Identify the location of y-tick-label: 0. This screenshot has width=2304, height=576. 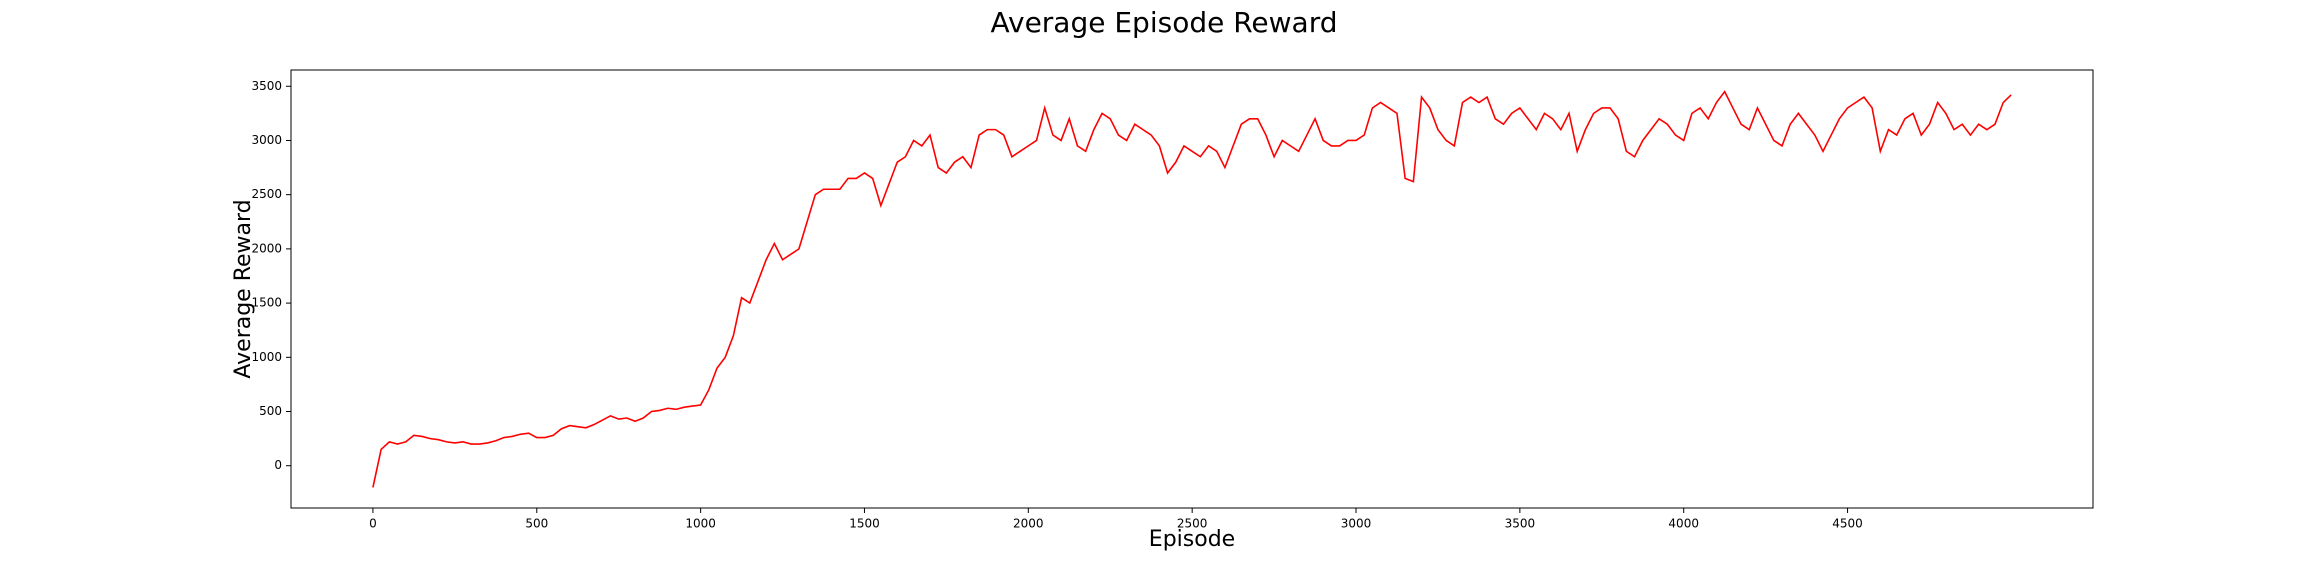
(278, 465).